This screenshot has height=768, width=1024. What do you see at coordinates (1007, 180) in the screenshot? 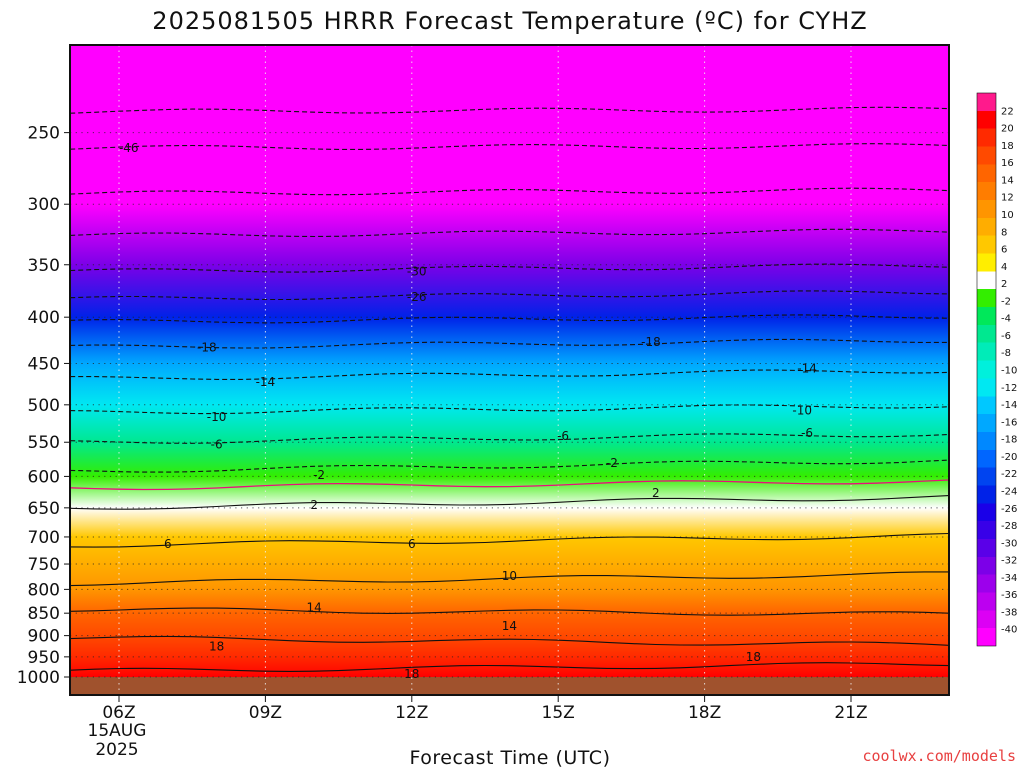
I see `colorbar-label: 14` at bounding box center [1007, 180].